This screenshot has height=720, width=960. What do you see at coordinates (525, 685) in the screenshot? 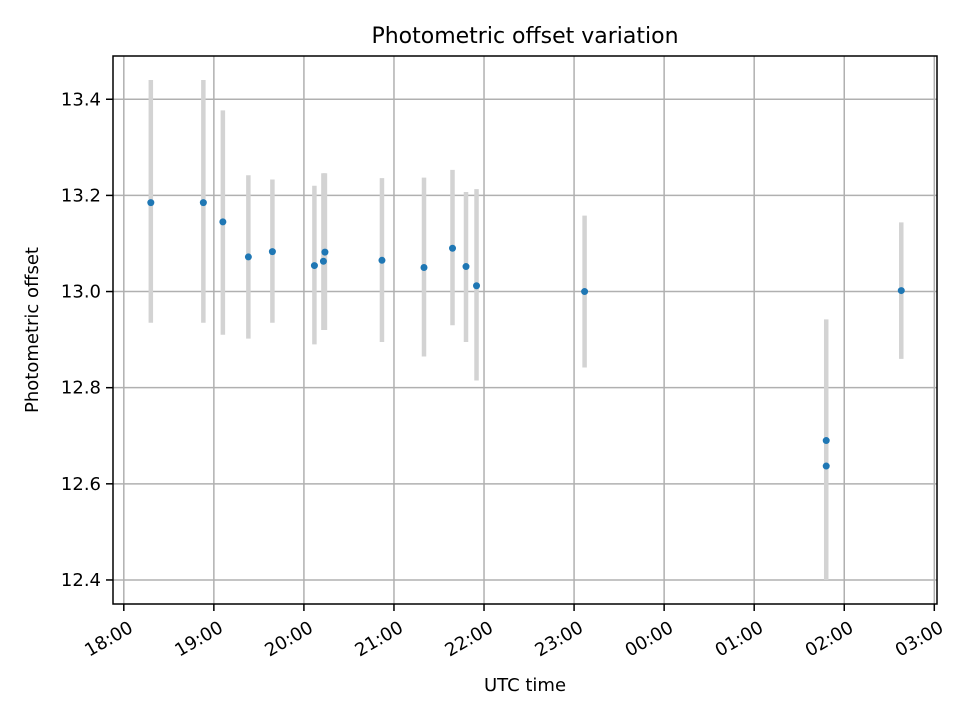
I see `x-axis-label: UTC time` at bounding box center [525, 685].